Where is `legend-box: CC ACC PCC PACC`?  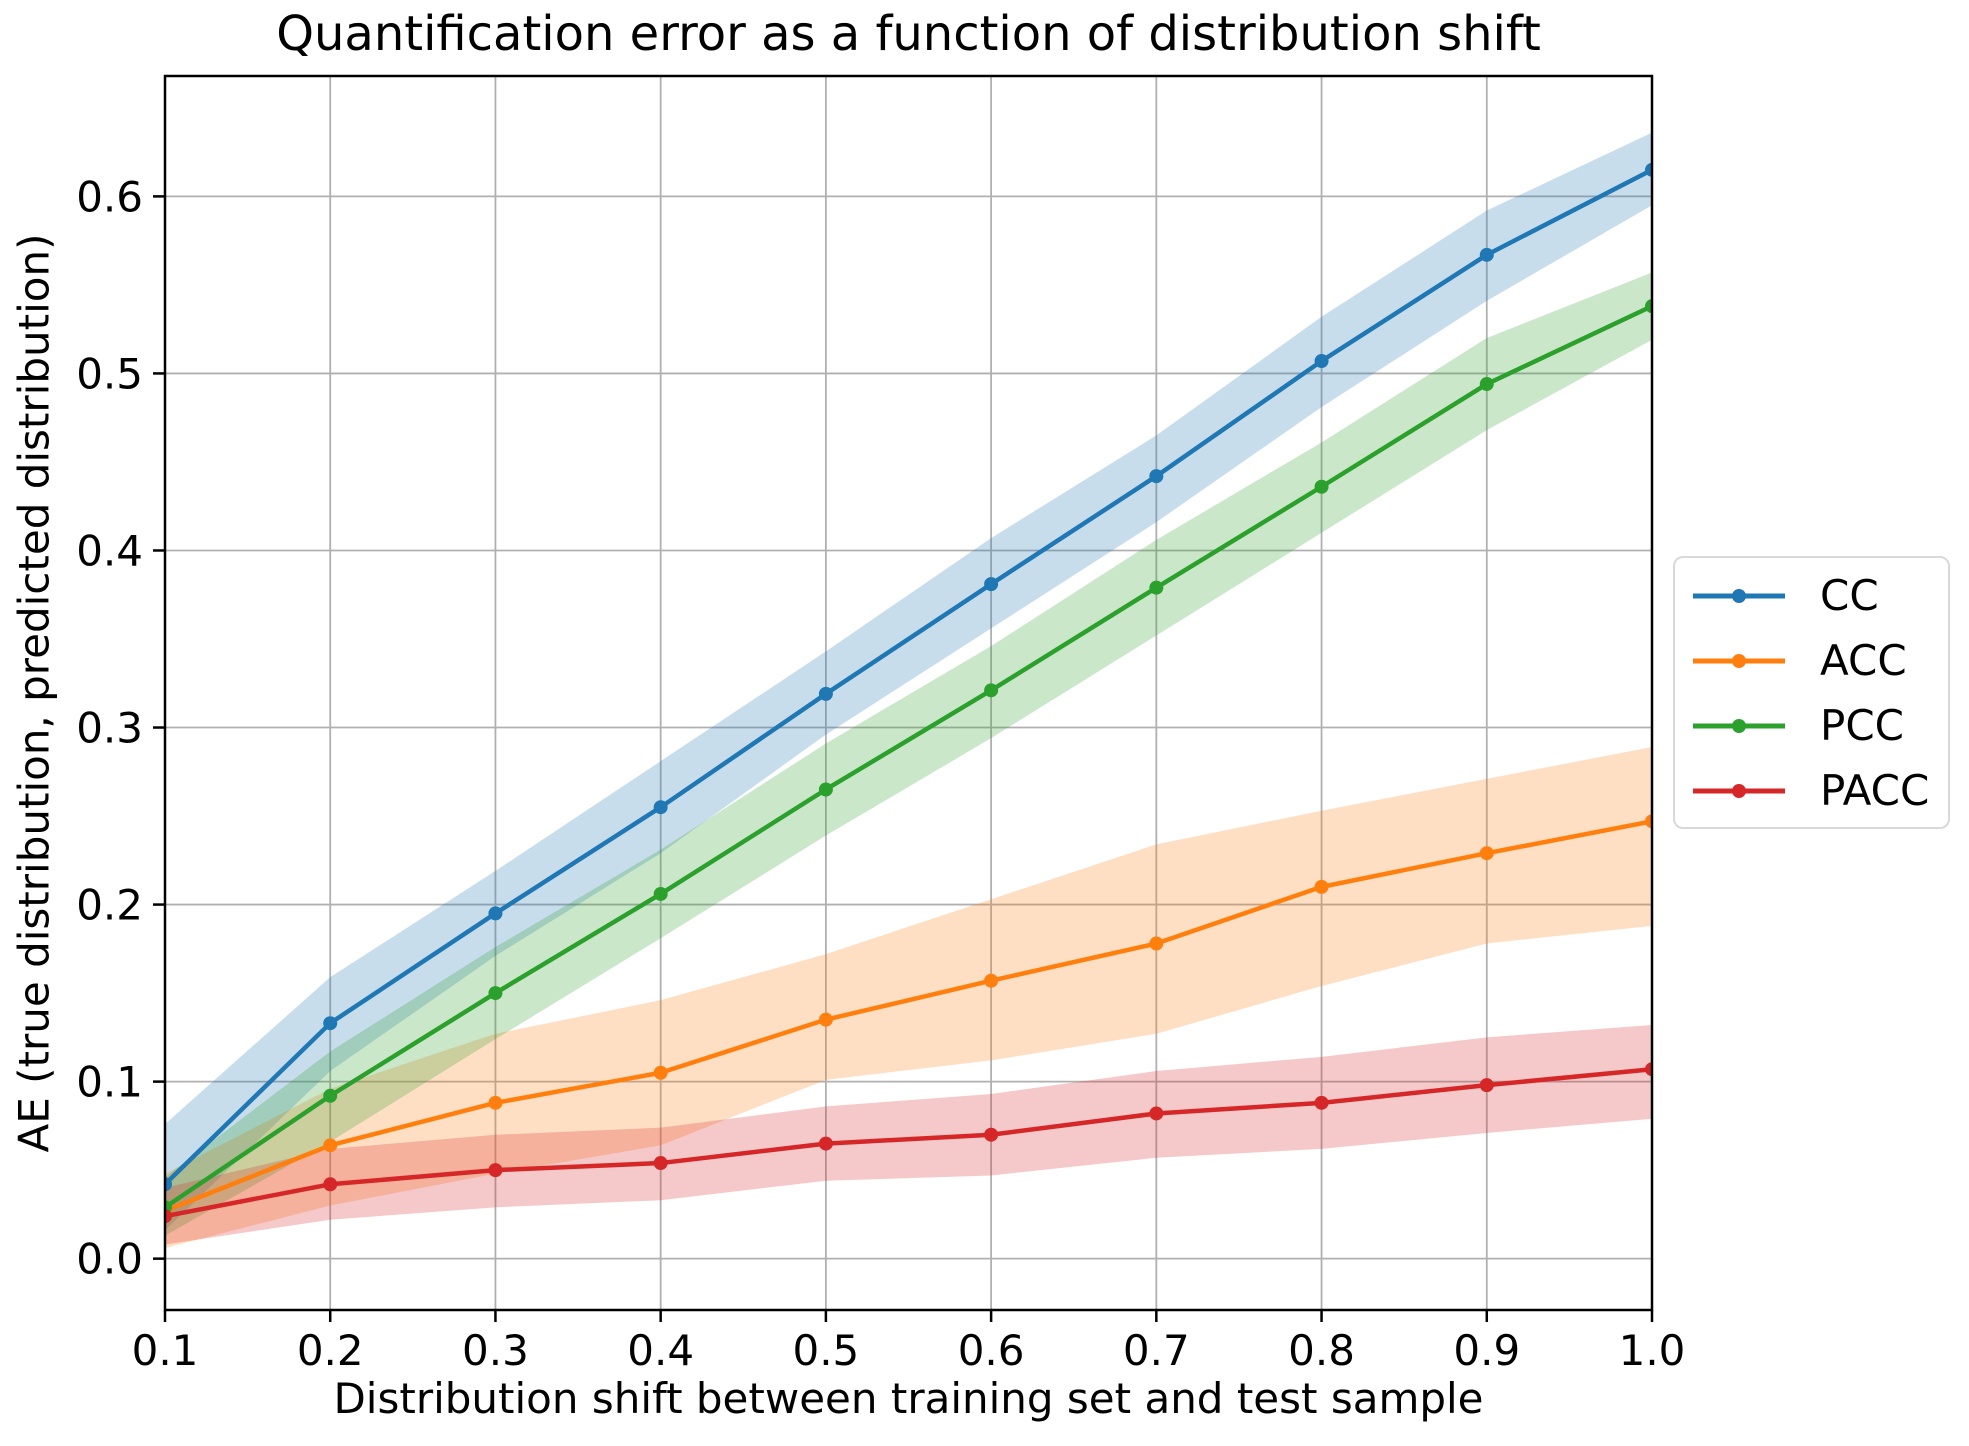
legend-box: CC ACC PCC PACC is located at coordinates (1811, 692).